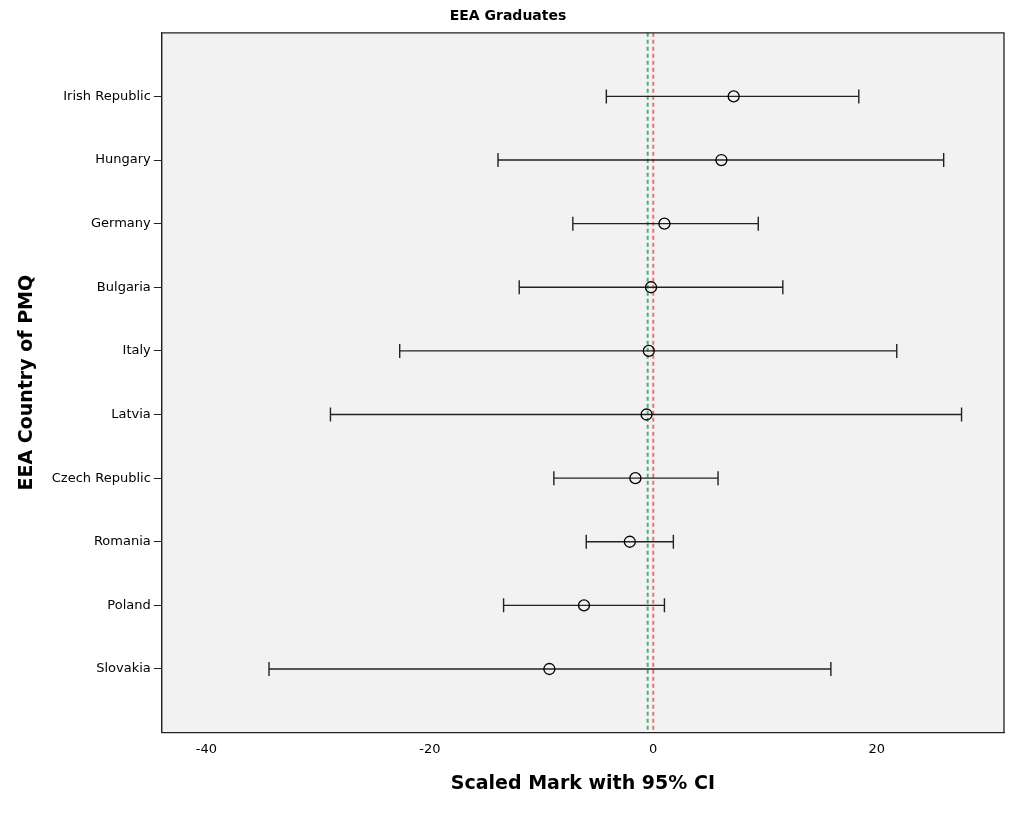 Image resolution: width=1019 pixels, height=813 pixels. Describe the element at coordinates (101, 477) in the screenshot. I see `y-tick-label: Czech Republic` at that location.